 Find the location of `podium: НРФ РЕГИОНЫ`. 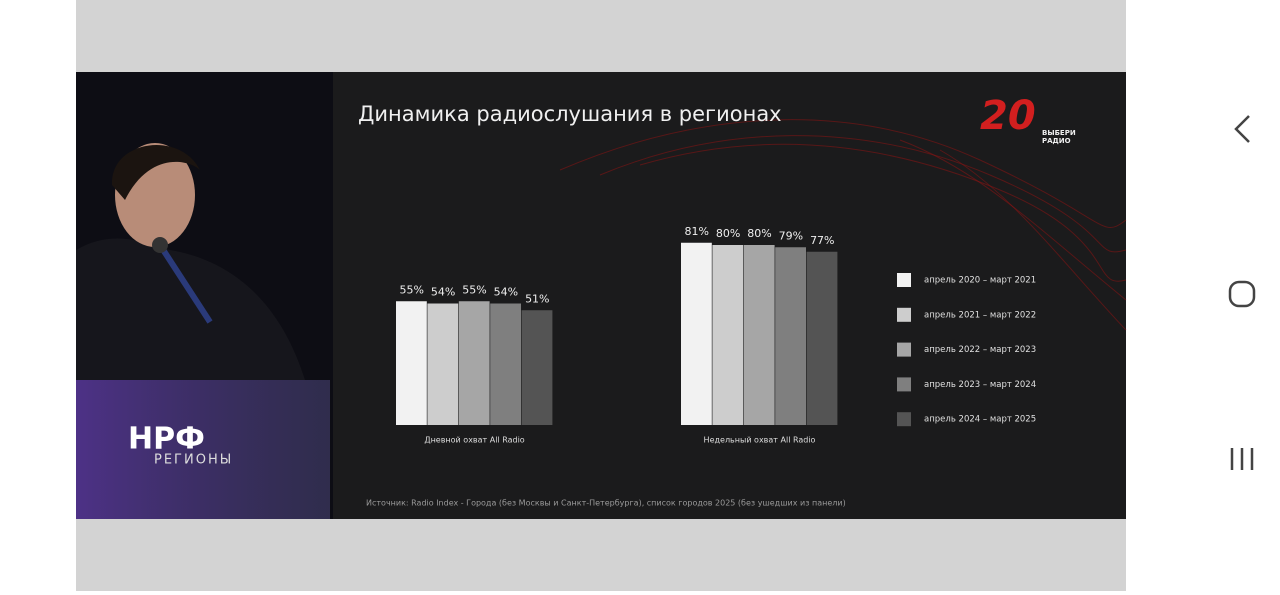

podium: НРФ РЕГИОНЫ is located at coordinates (203, 449).